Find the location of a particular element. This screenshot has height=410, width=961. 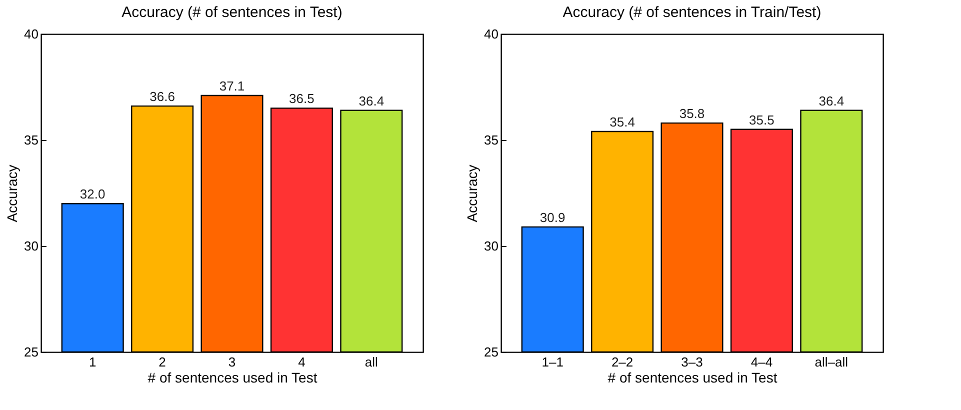

x-tick-label: 1–1 is located at coordinates (553, 362).